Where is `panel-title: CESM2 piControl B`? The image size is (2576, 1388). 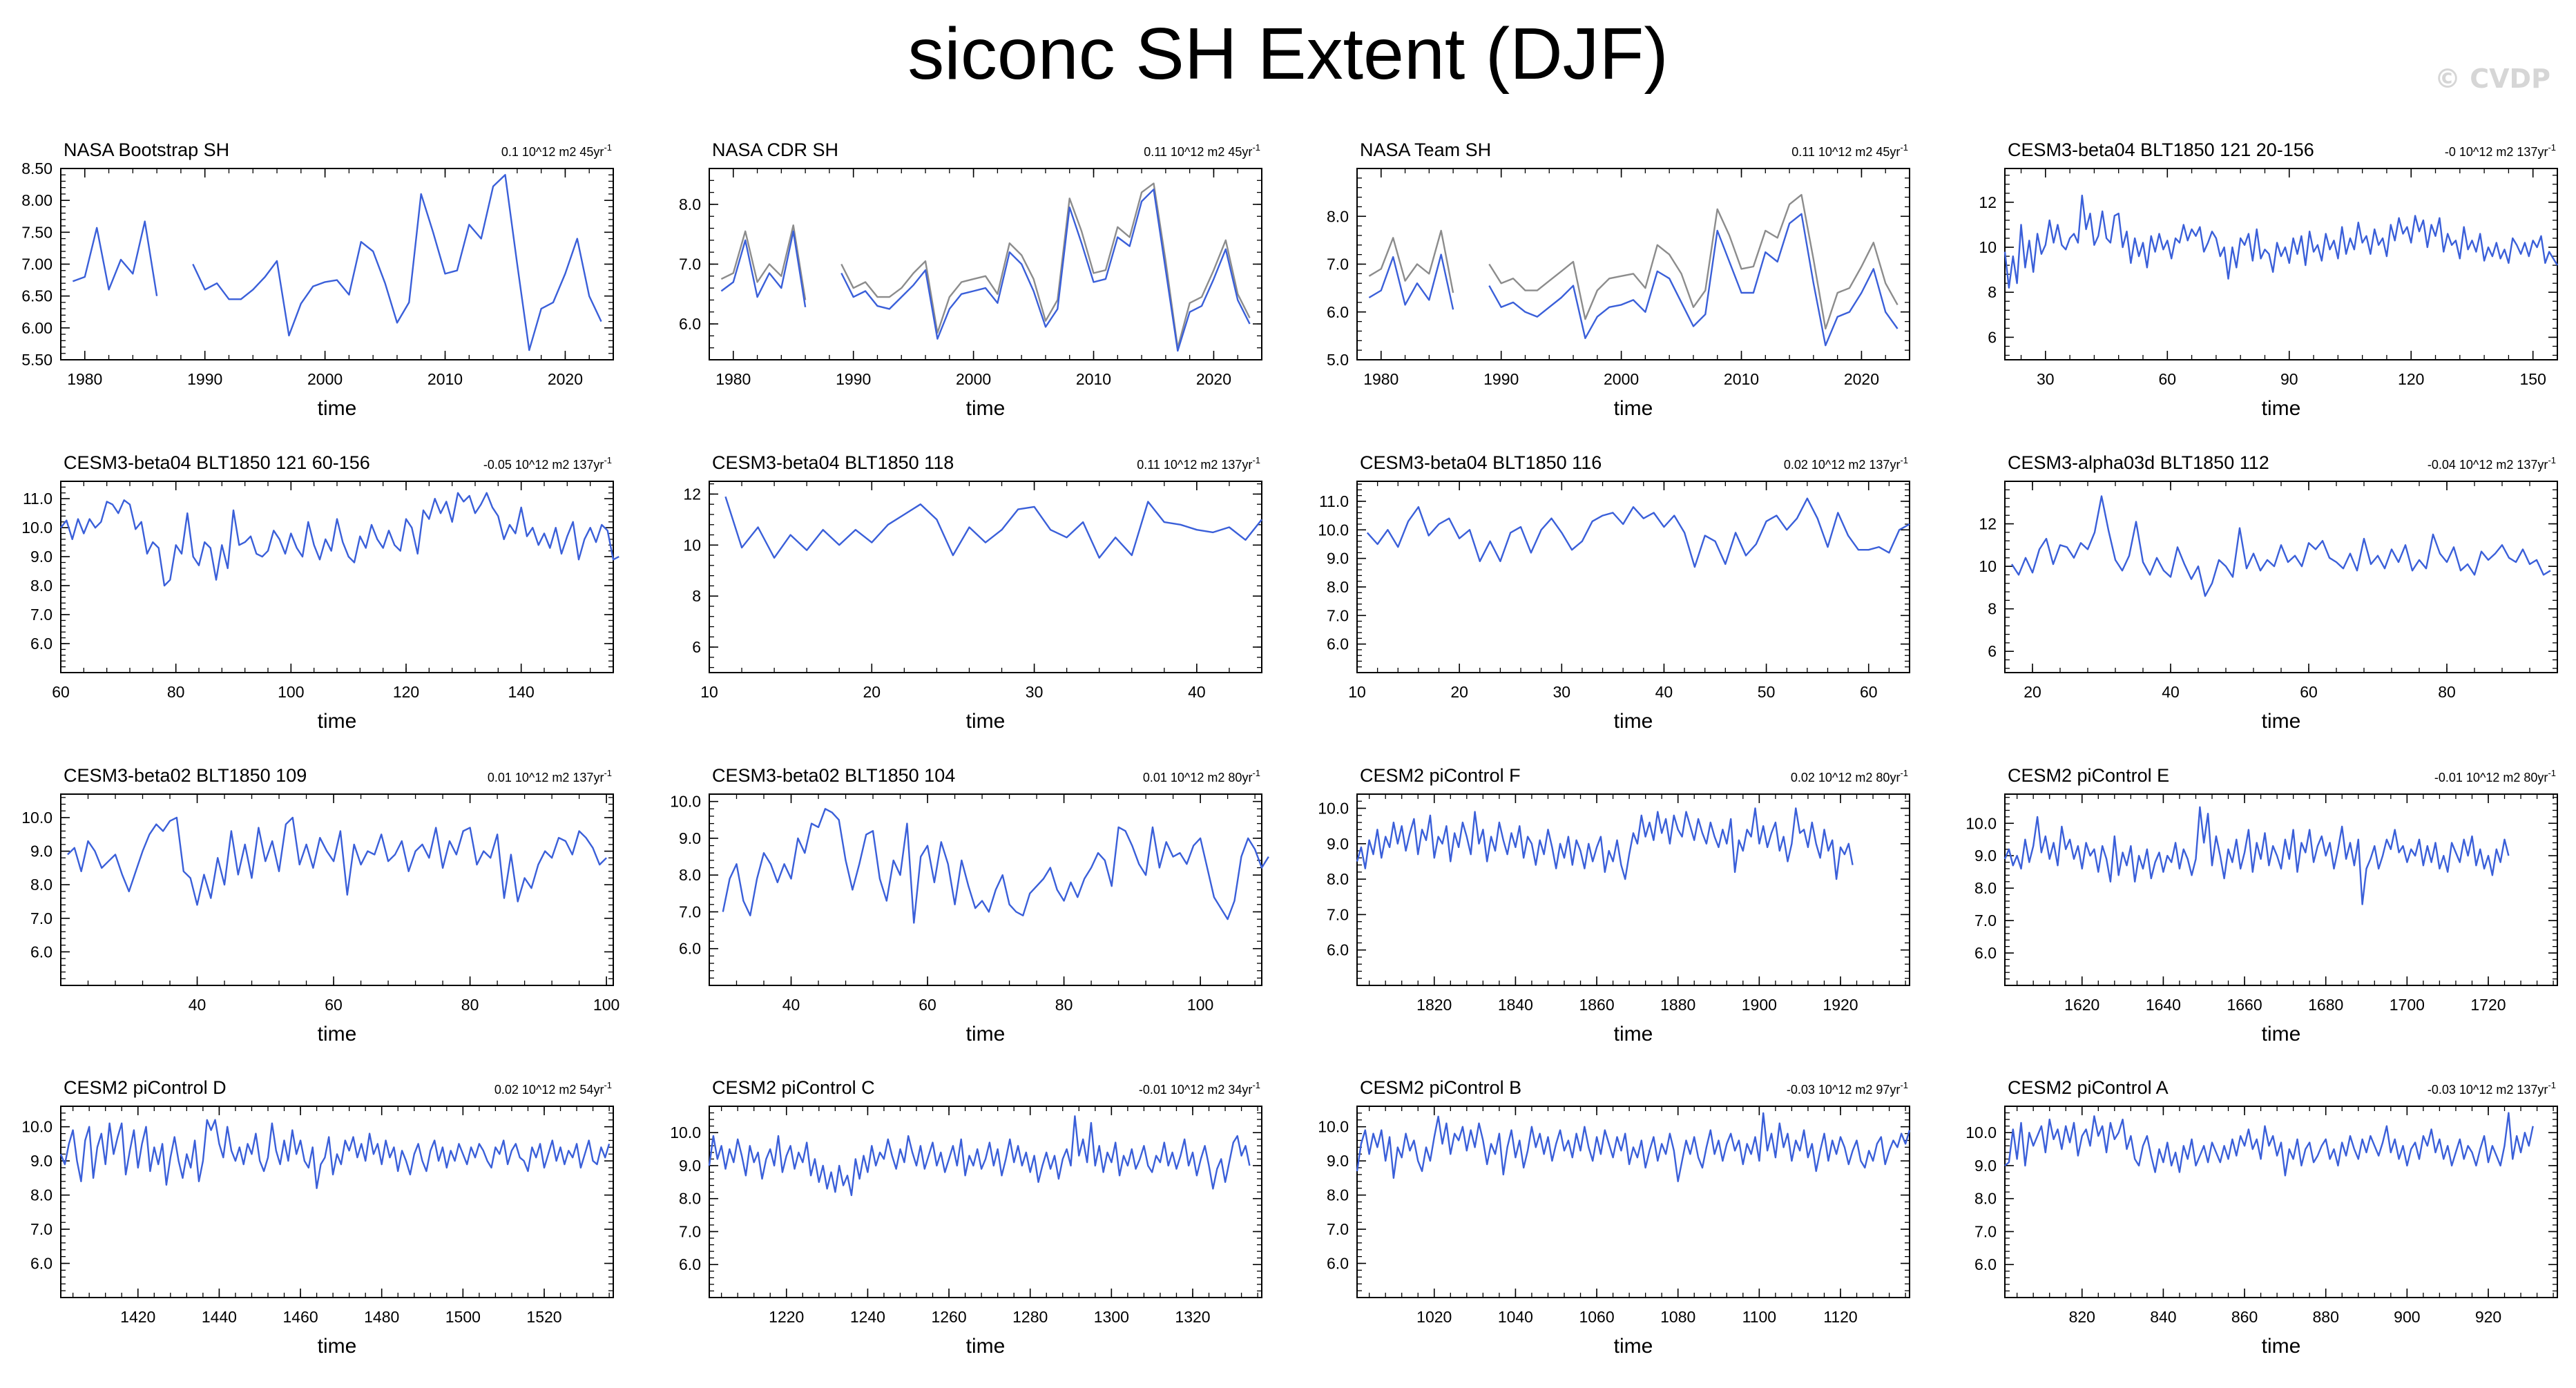 panel-title: CESM2 piControl B is located at coordinates (1440, 1087).